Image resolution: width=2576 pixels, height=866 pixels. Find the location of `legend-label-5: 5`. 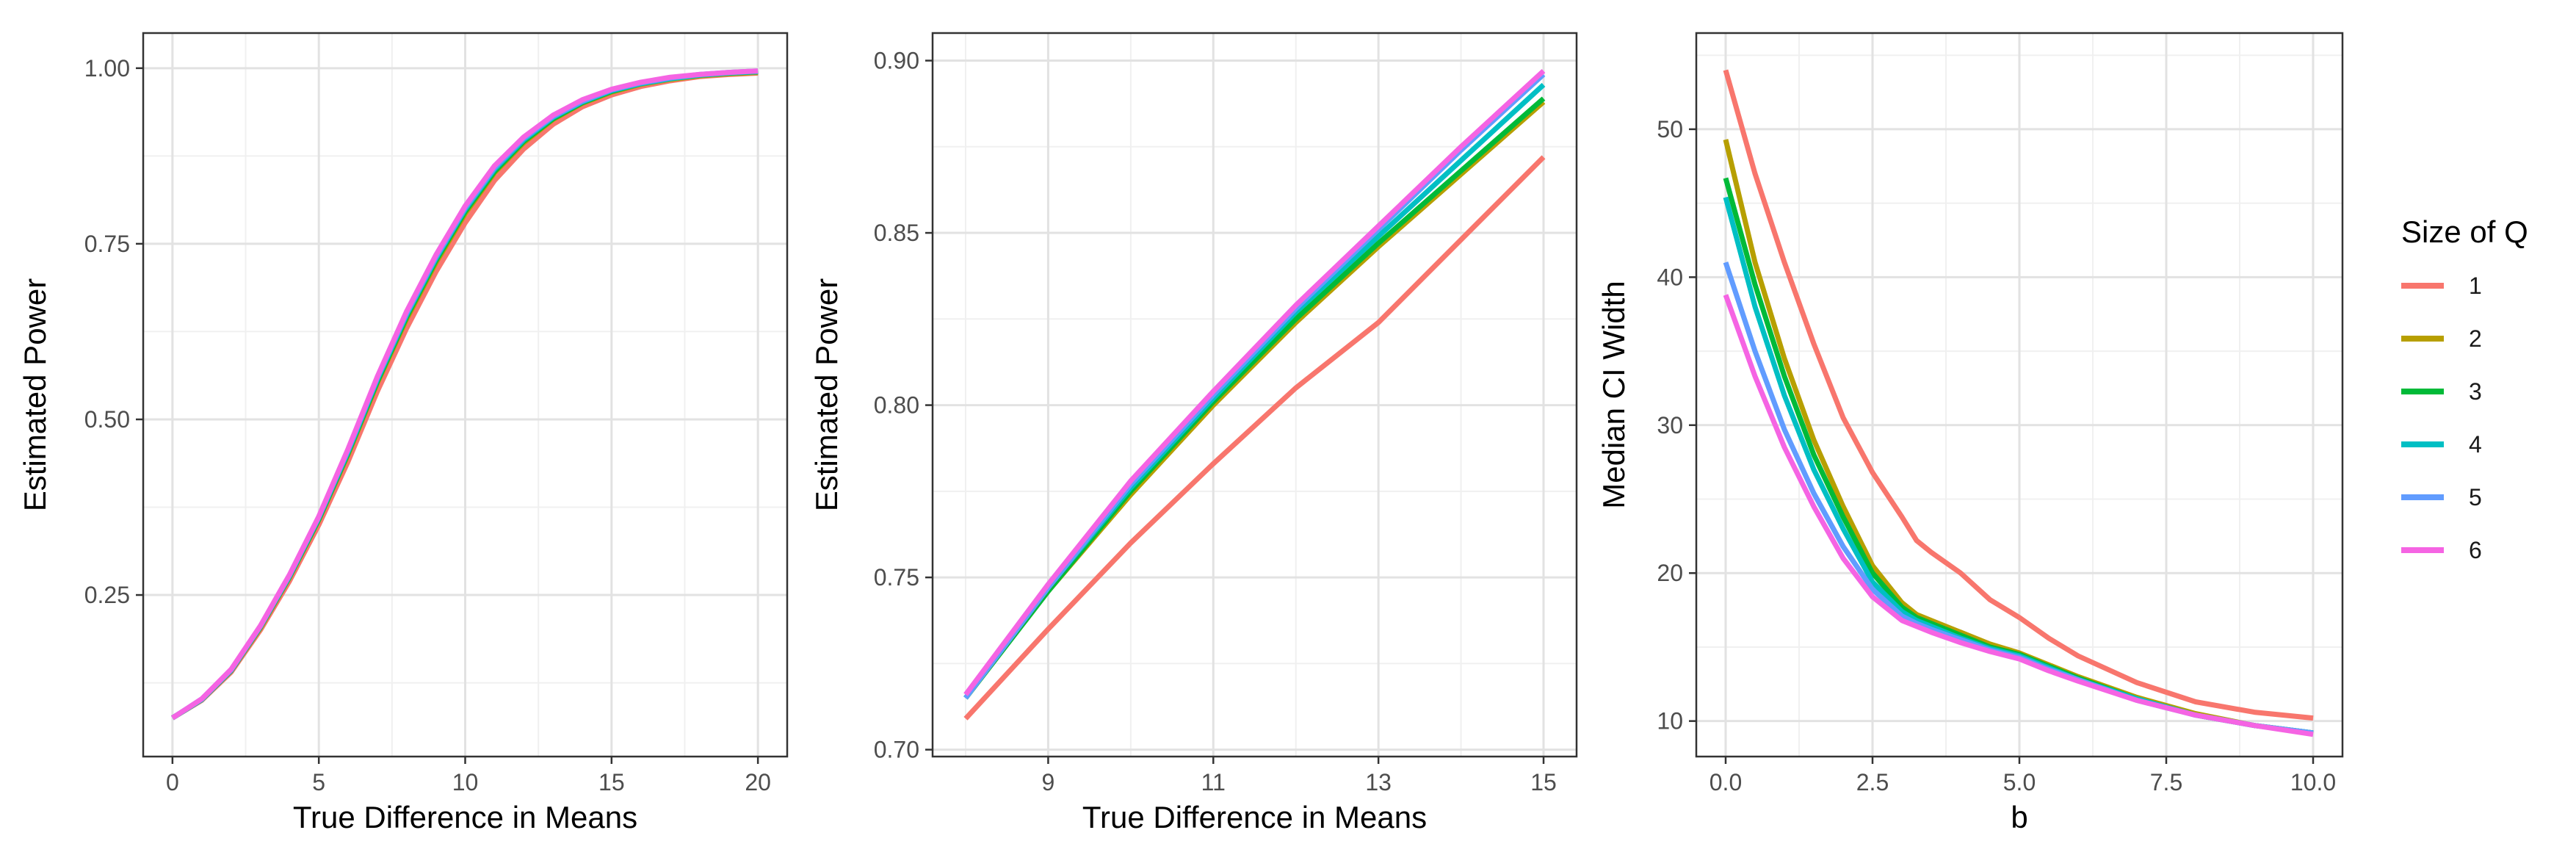

legend-label-5: 5 is located at coordinates (2475, 497).